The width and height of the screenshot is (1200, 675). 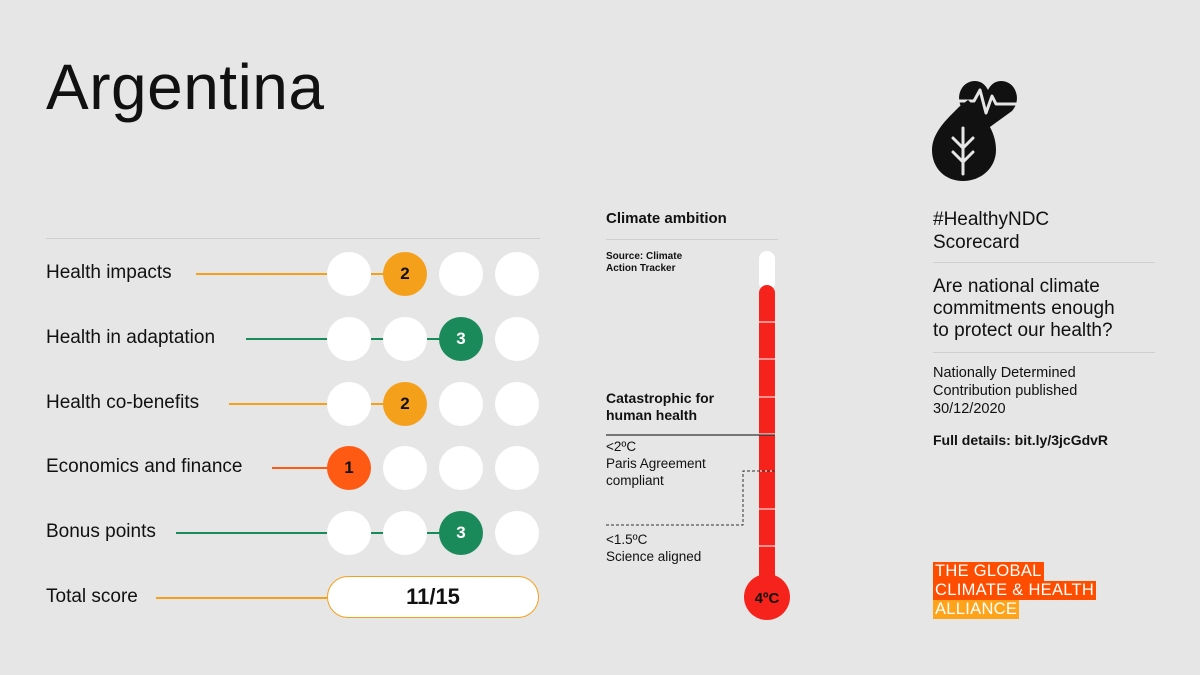 What do you see at coordinates (978, 131) in the screenshot?
I see `heart-pulse-leaf-icon` at bounding box center [978, 131].